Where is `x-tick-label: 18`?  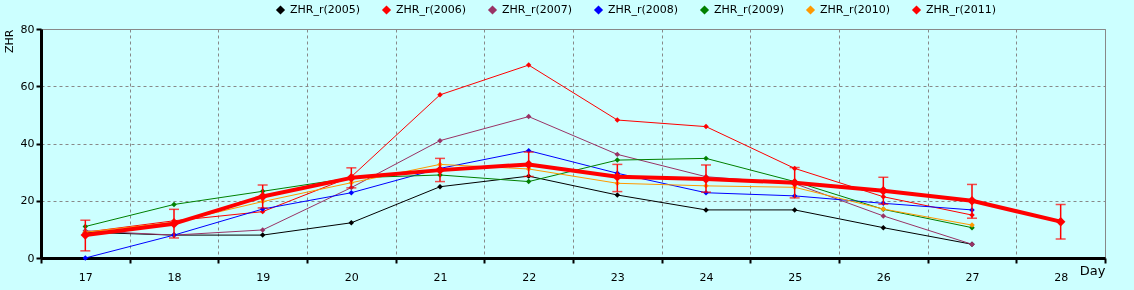
x-tick-label: 18 is located at coordinates (174, 277).